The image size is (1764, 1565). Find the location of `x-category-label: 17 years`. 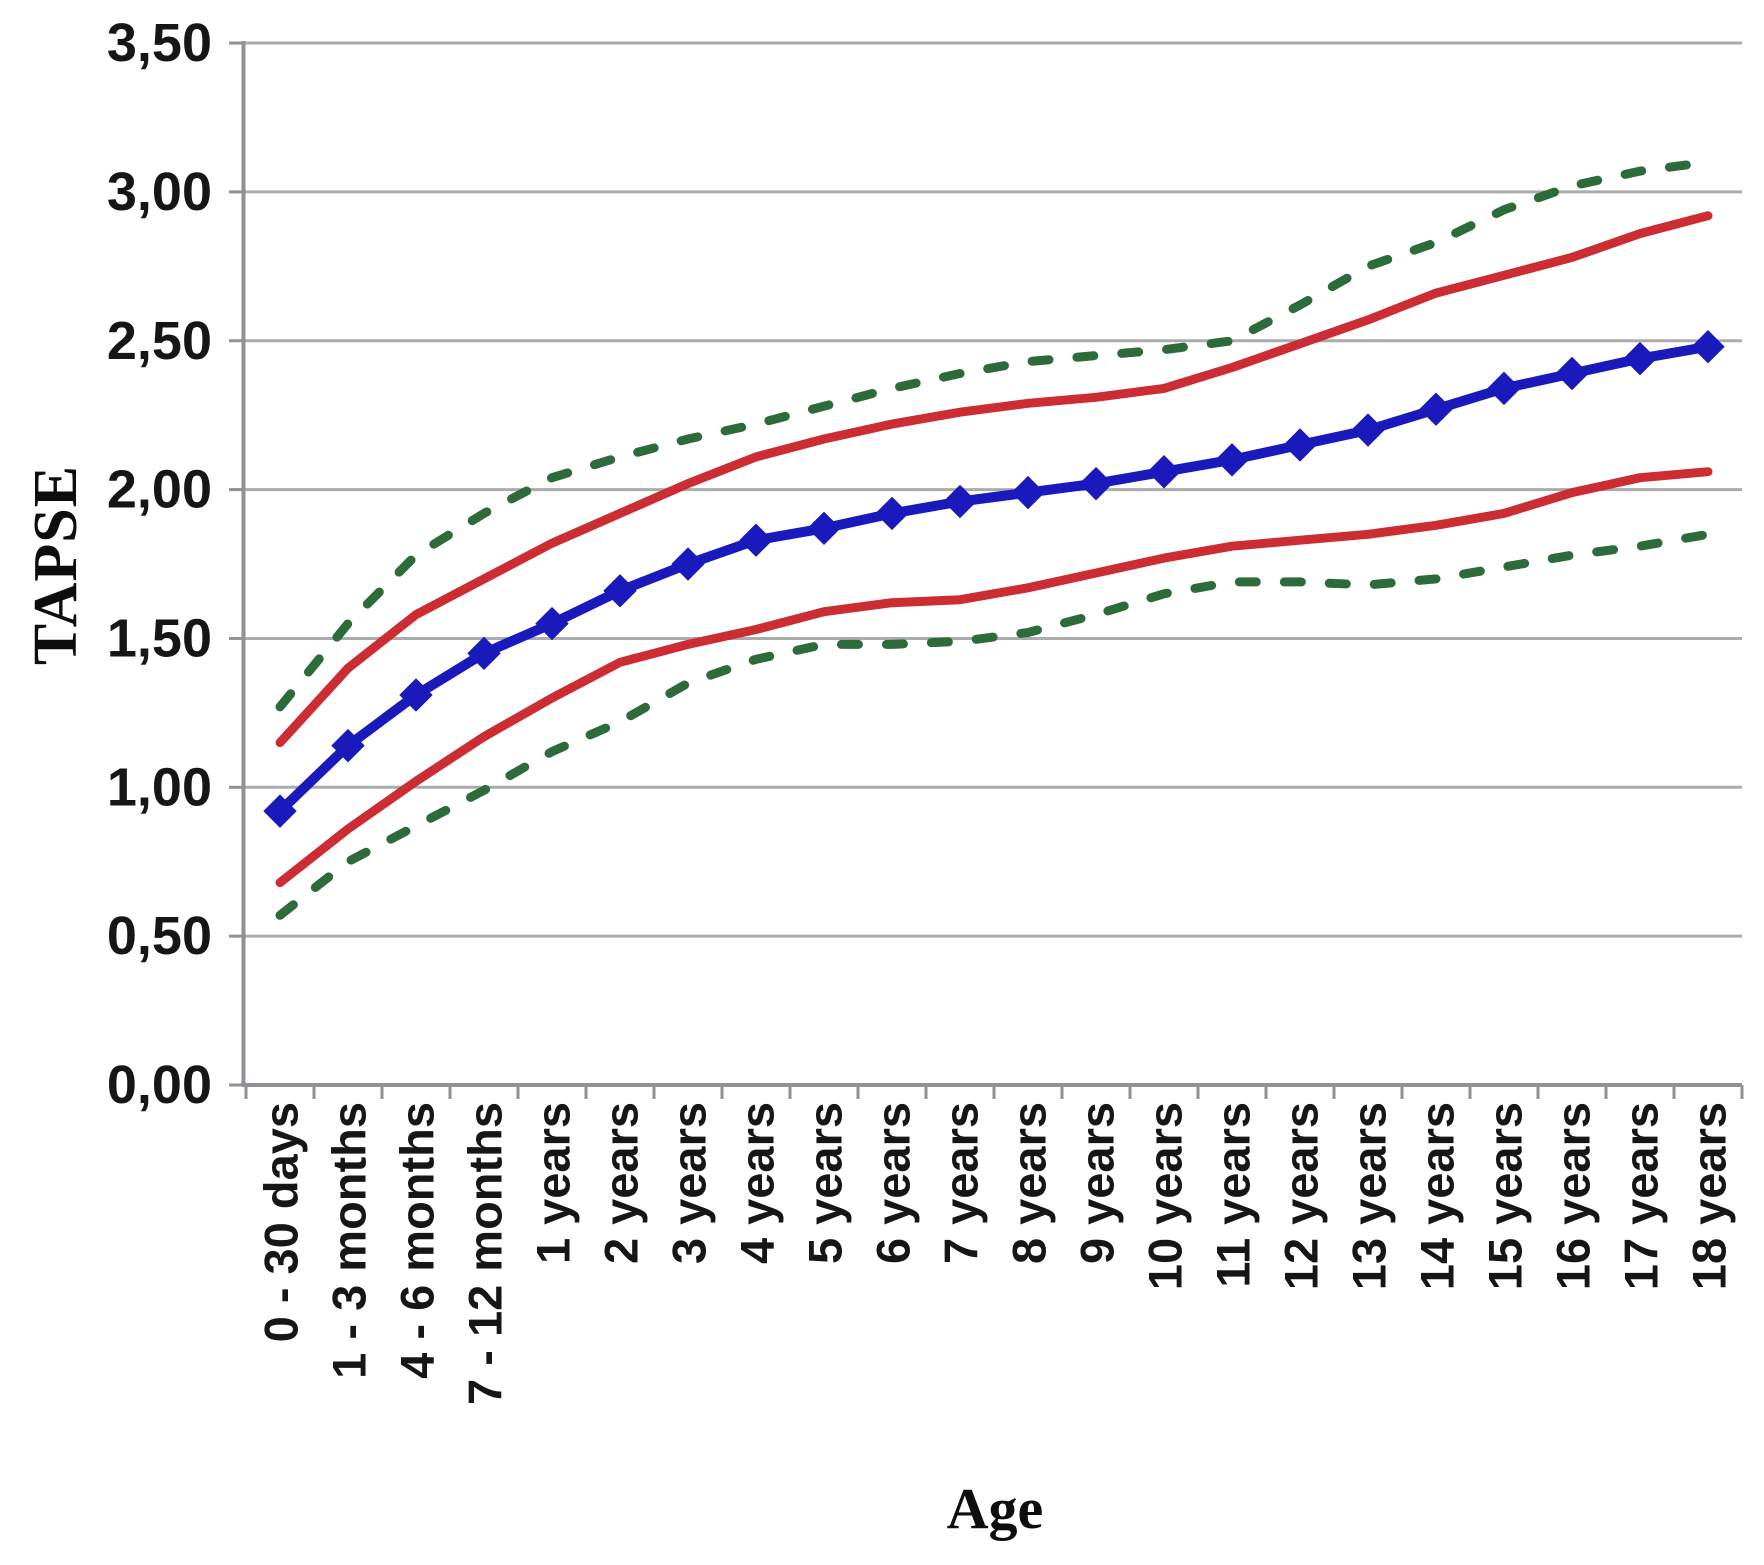

x-category-label: 17 years is located at coordinates (1641, 1196).